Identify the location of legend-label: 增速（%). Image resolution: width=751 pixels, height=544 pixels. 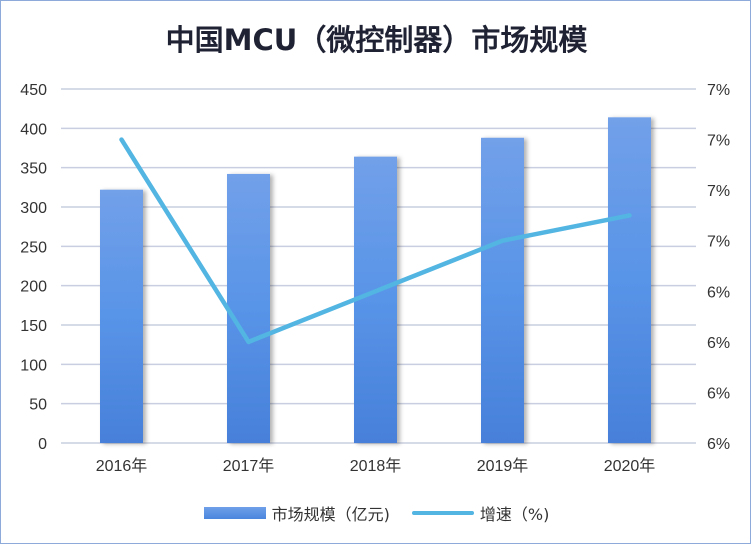
(514, 514).